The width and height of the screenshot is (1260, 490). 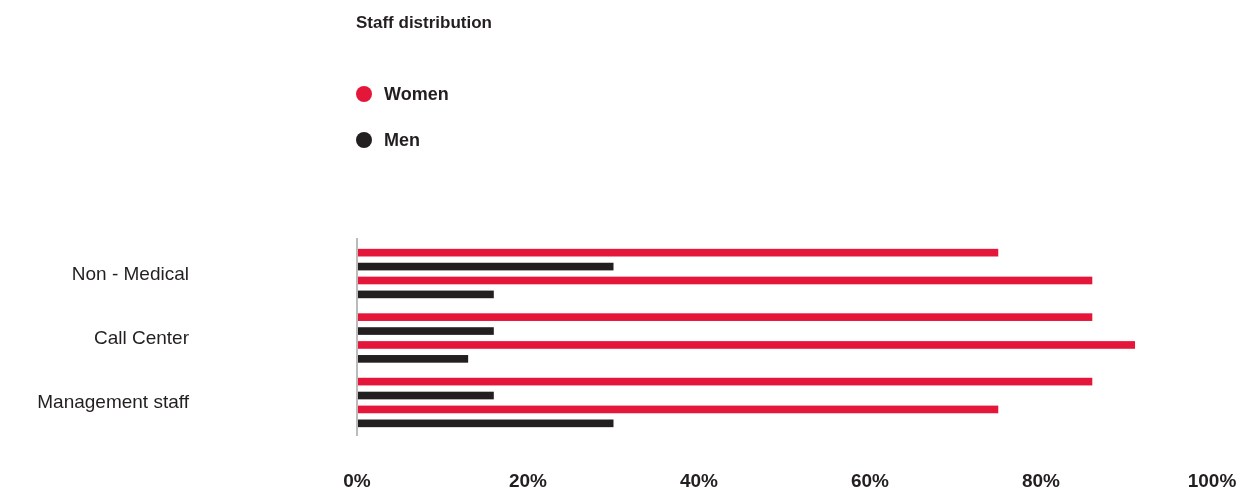 I want to click on y-tick-label: Call Center, so click(x=141, y=337).